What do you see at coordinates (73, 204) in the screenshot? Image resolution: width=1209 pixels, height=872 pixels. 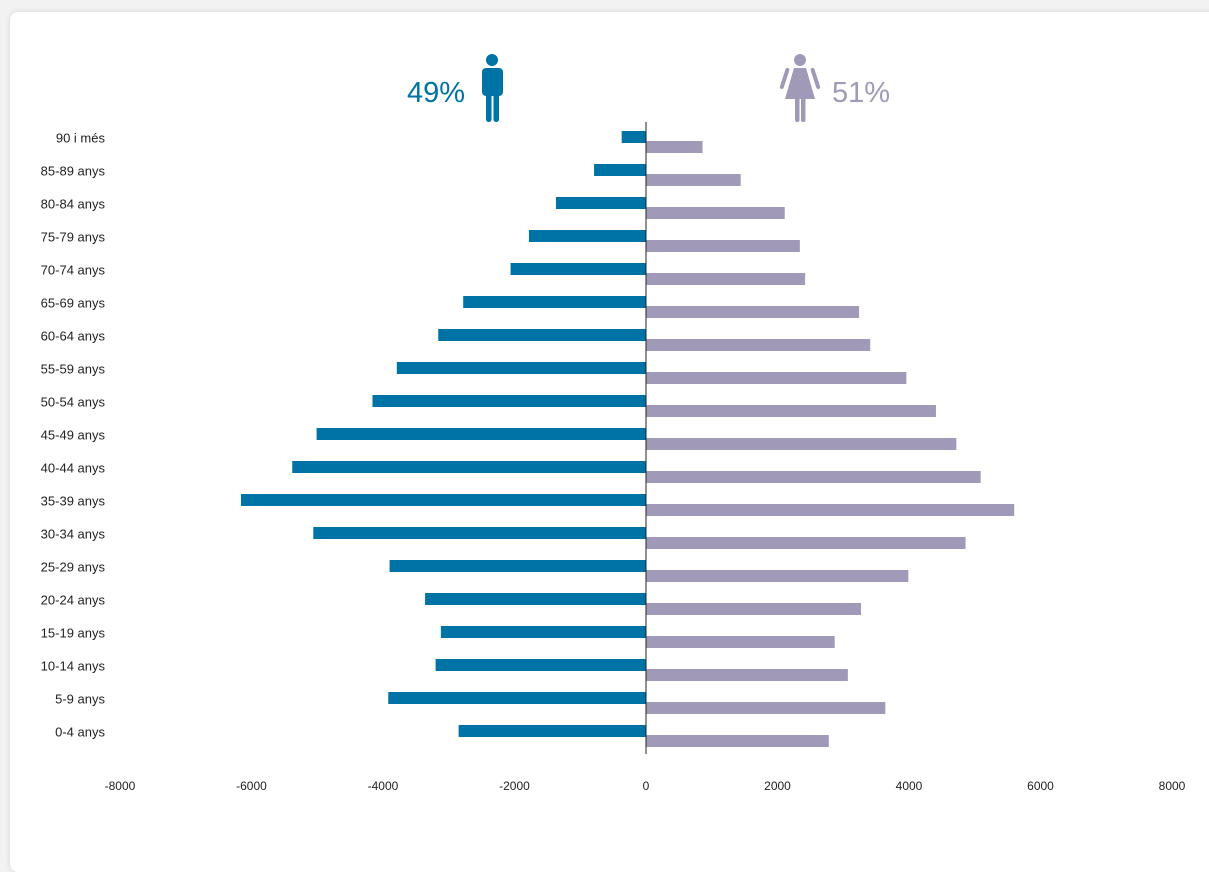 I see `category-label: 80-84 anys` at bounding box center [73, 204].